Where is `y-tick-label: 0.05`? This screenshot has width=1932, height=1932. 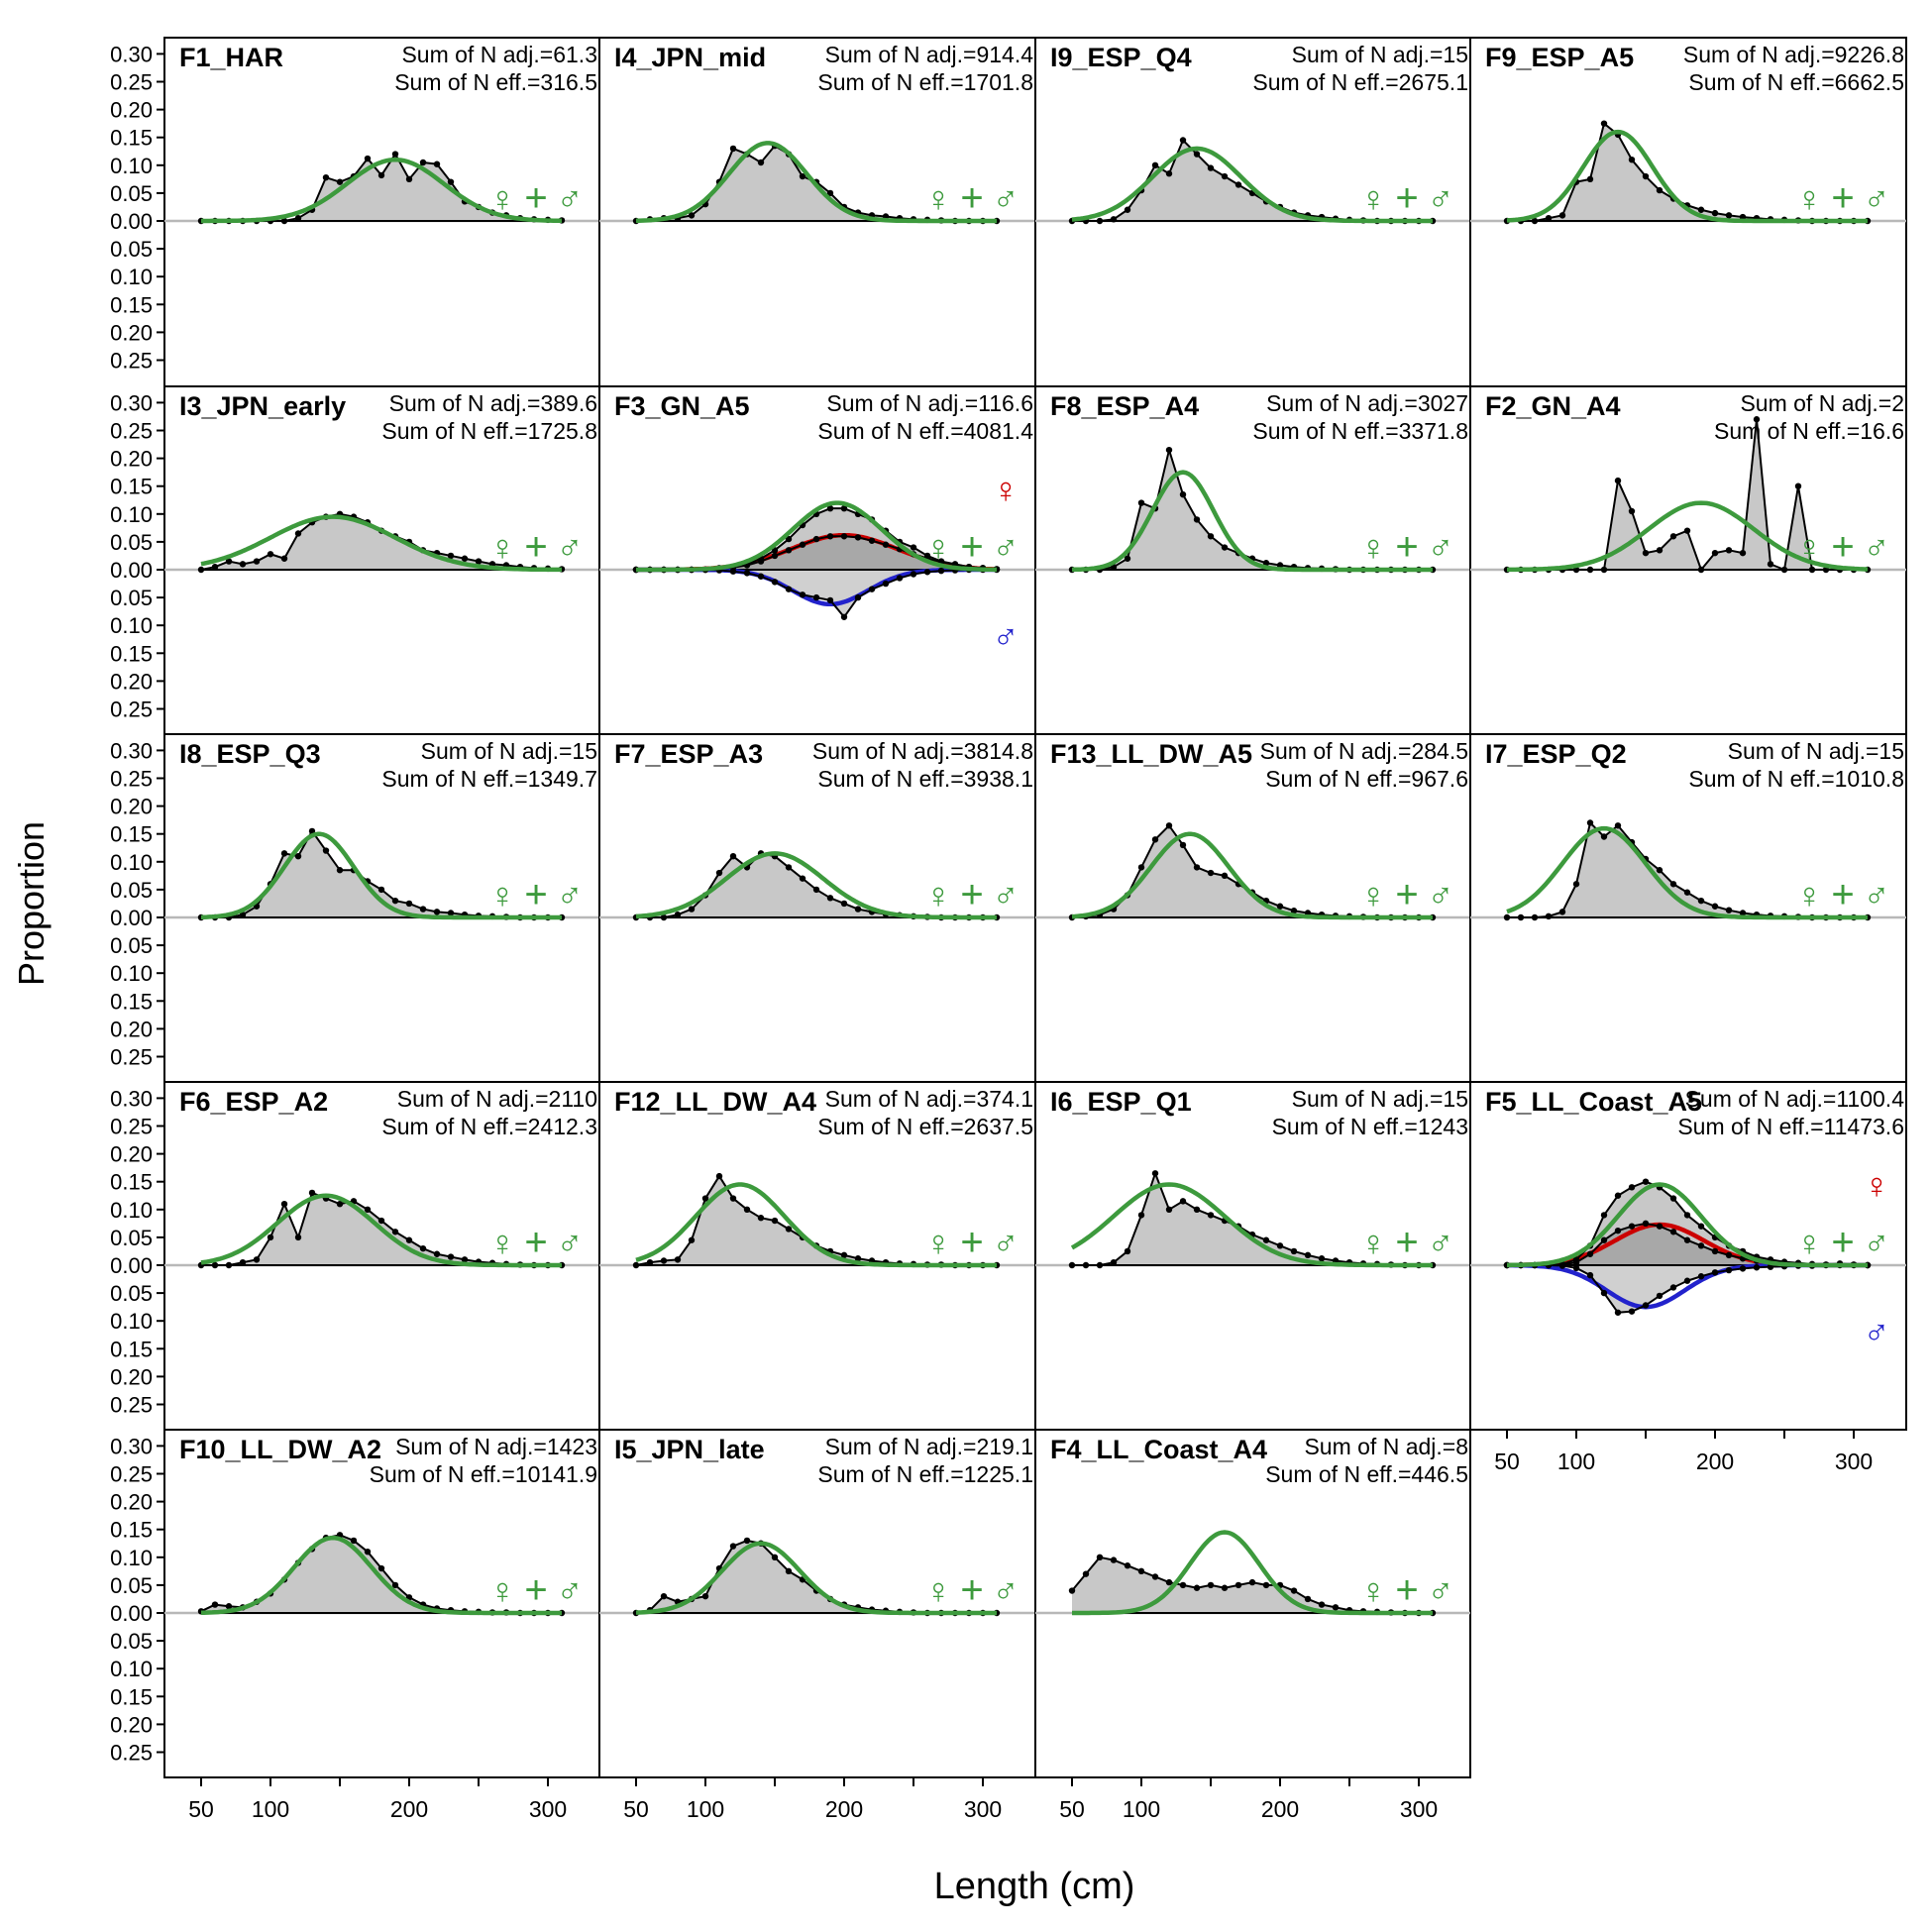 y-tick-label: 0.05 is located at coordinates (132, 1238).